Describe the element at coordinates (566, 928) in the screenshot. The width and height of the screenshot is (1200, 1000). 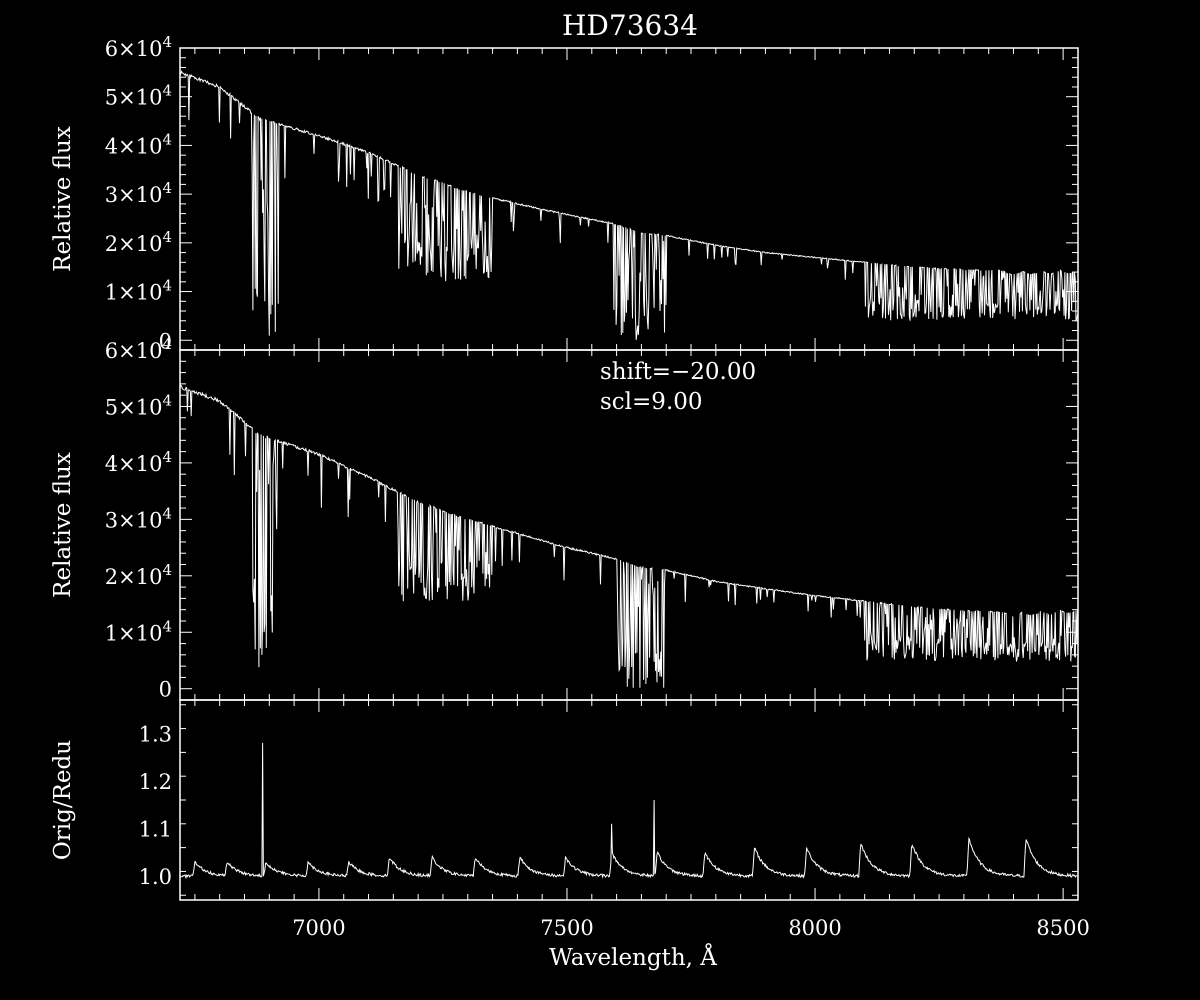
I see `x-tick-label: 7500` at that location.